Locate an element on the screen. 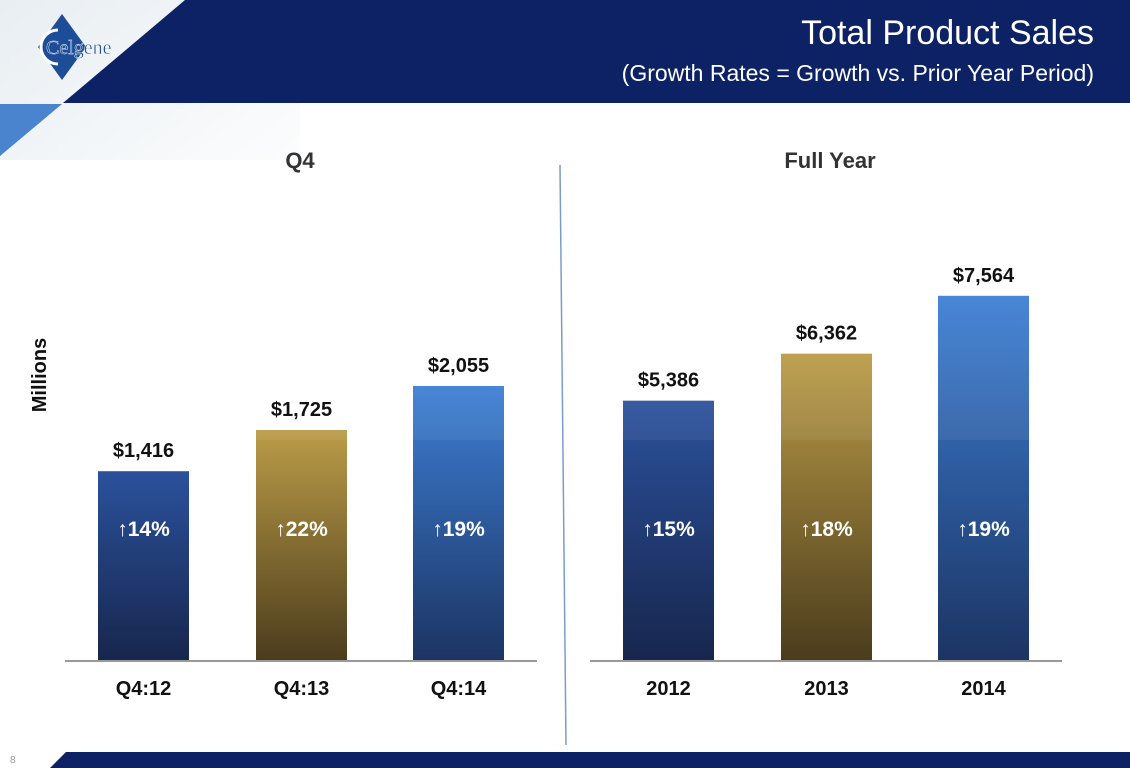  growth-label: ↑22% is located at coordinates (301, 529).